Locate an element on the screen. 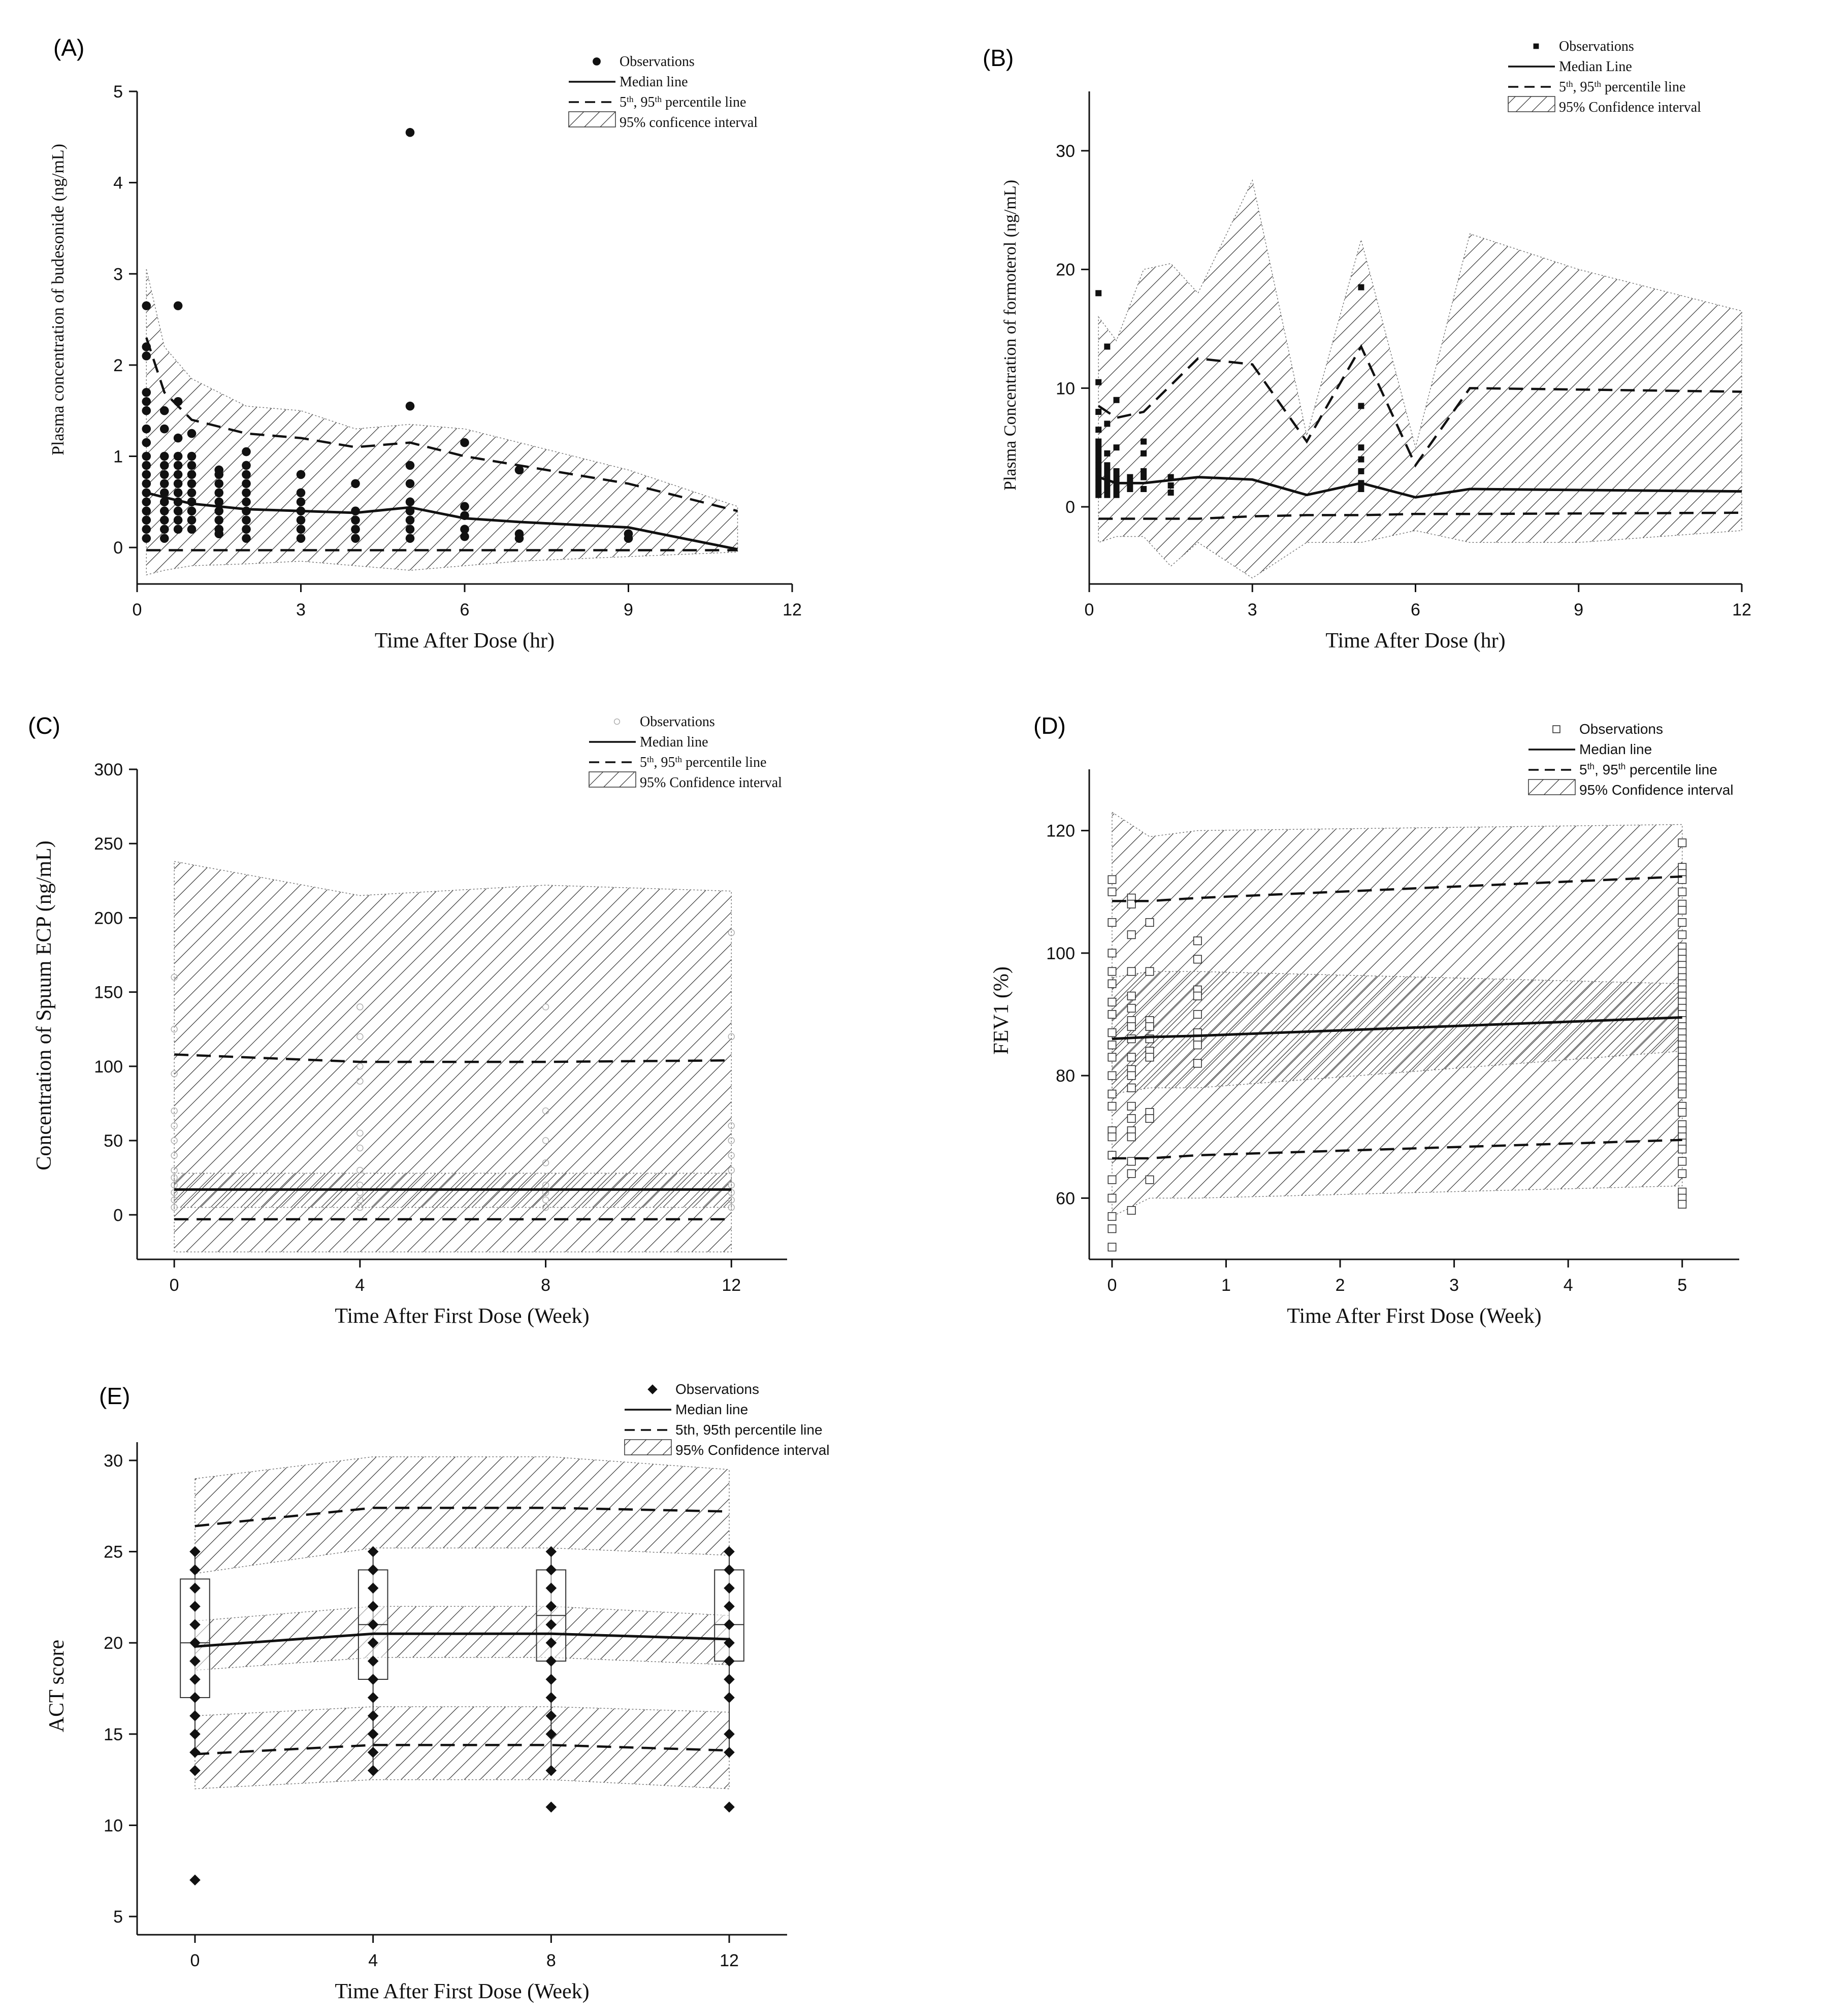  y-tick-label: 30 is located at coordinates (113, 1461).